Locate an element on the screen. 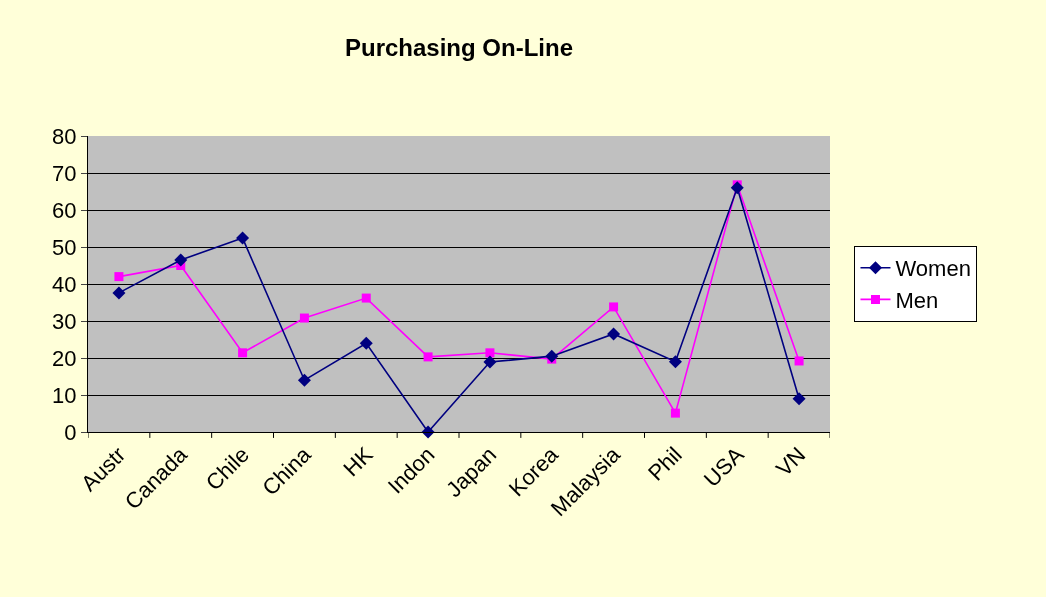 Image resolution: width=1046 pixels, height=597 pixels. x-tick-label: Phil is located at coordinates (665, 464).